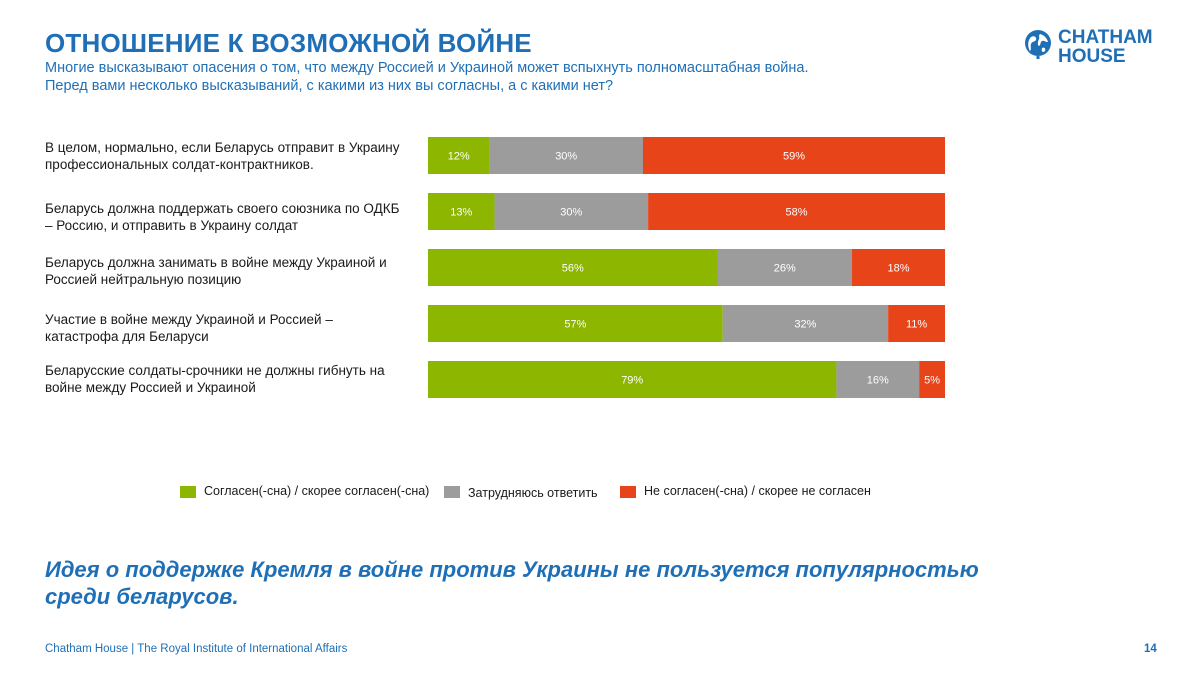 This screenshot has height=676, width=1200. I want to click on conclusion-line-2: среди беларусов., so click(142, 596).